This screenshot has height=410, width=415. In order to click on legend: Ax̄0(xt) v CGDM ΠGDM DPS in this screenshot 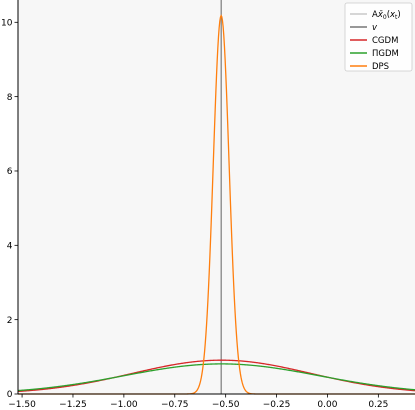, I will do `click(378, 37)`.